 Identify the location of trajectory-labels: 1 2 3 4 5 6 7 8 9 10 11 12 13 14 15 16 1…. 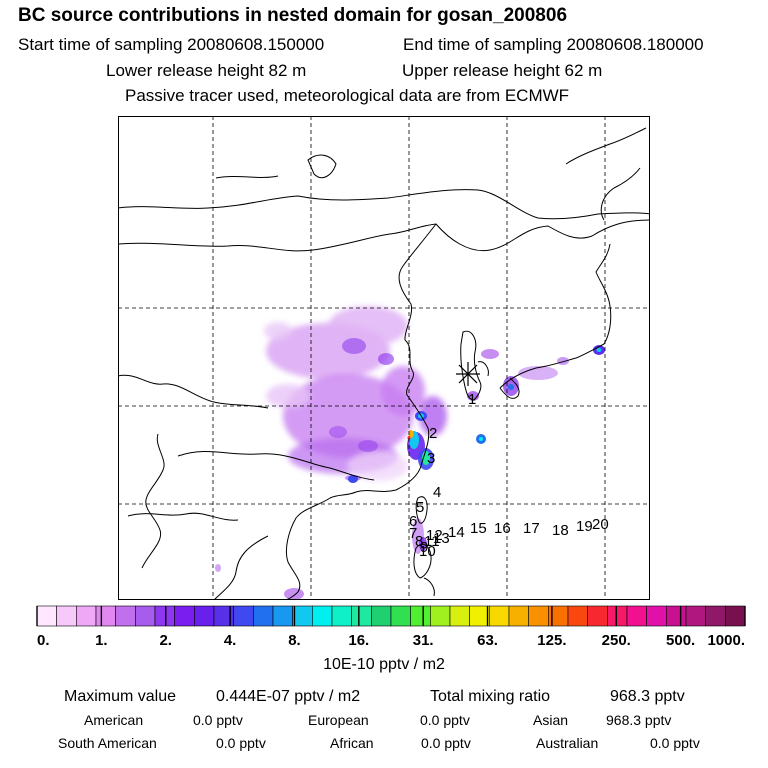
(509, 475).